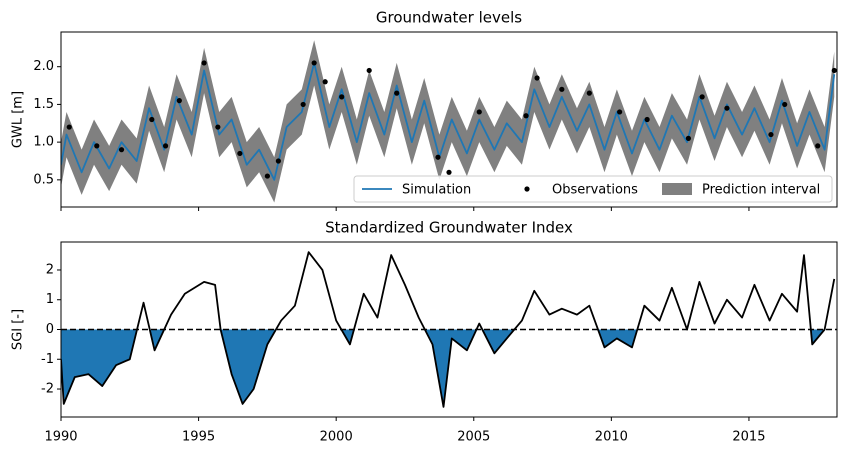 Image resolution: width=846 pixels, height=451 pixels. Describe the element at coordinates (336, 437) in the screenshot. I see `x-tick-label: 2000` at that location.